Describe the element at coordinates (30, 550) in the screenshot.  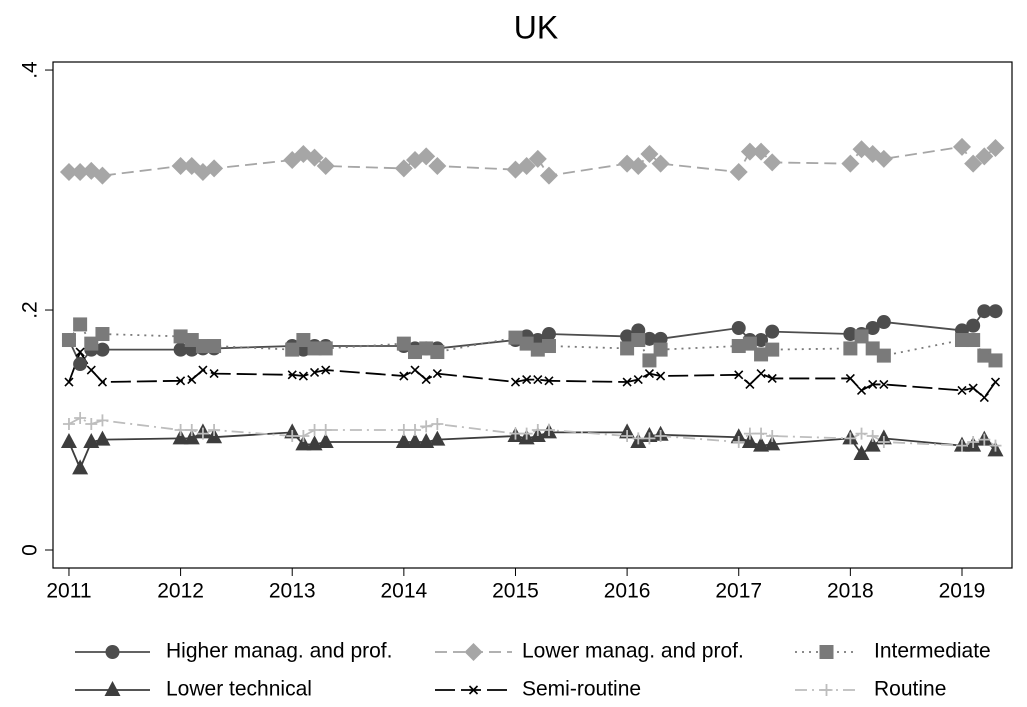
I see `y-tick-label: 0` at that location.